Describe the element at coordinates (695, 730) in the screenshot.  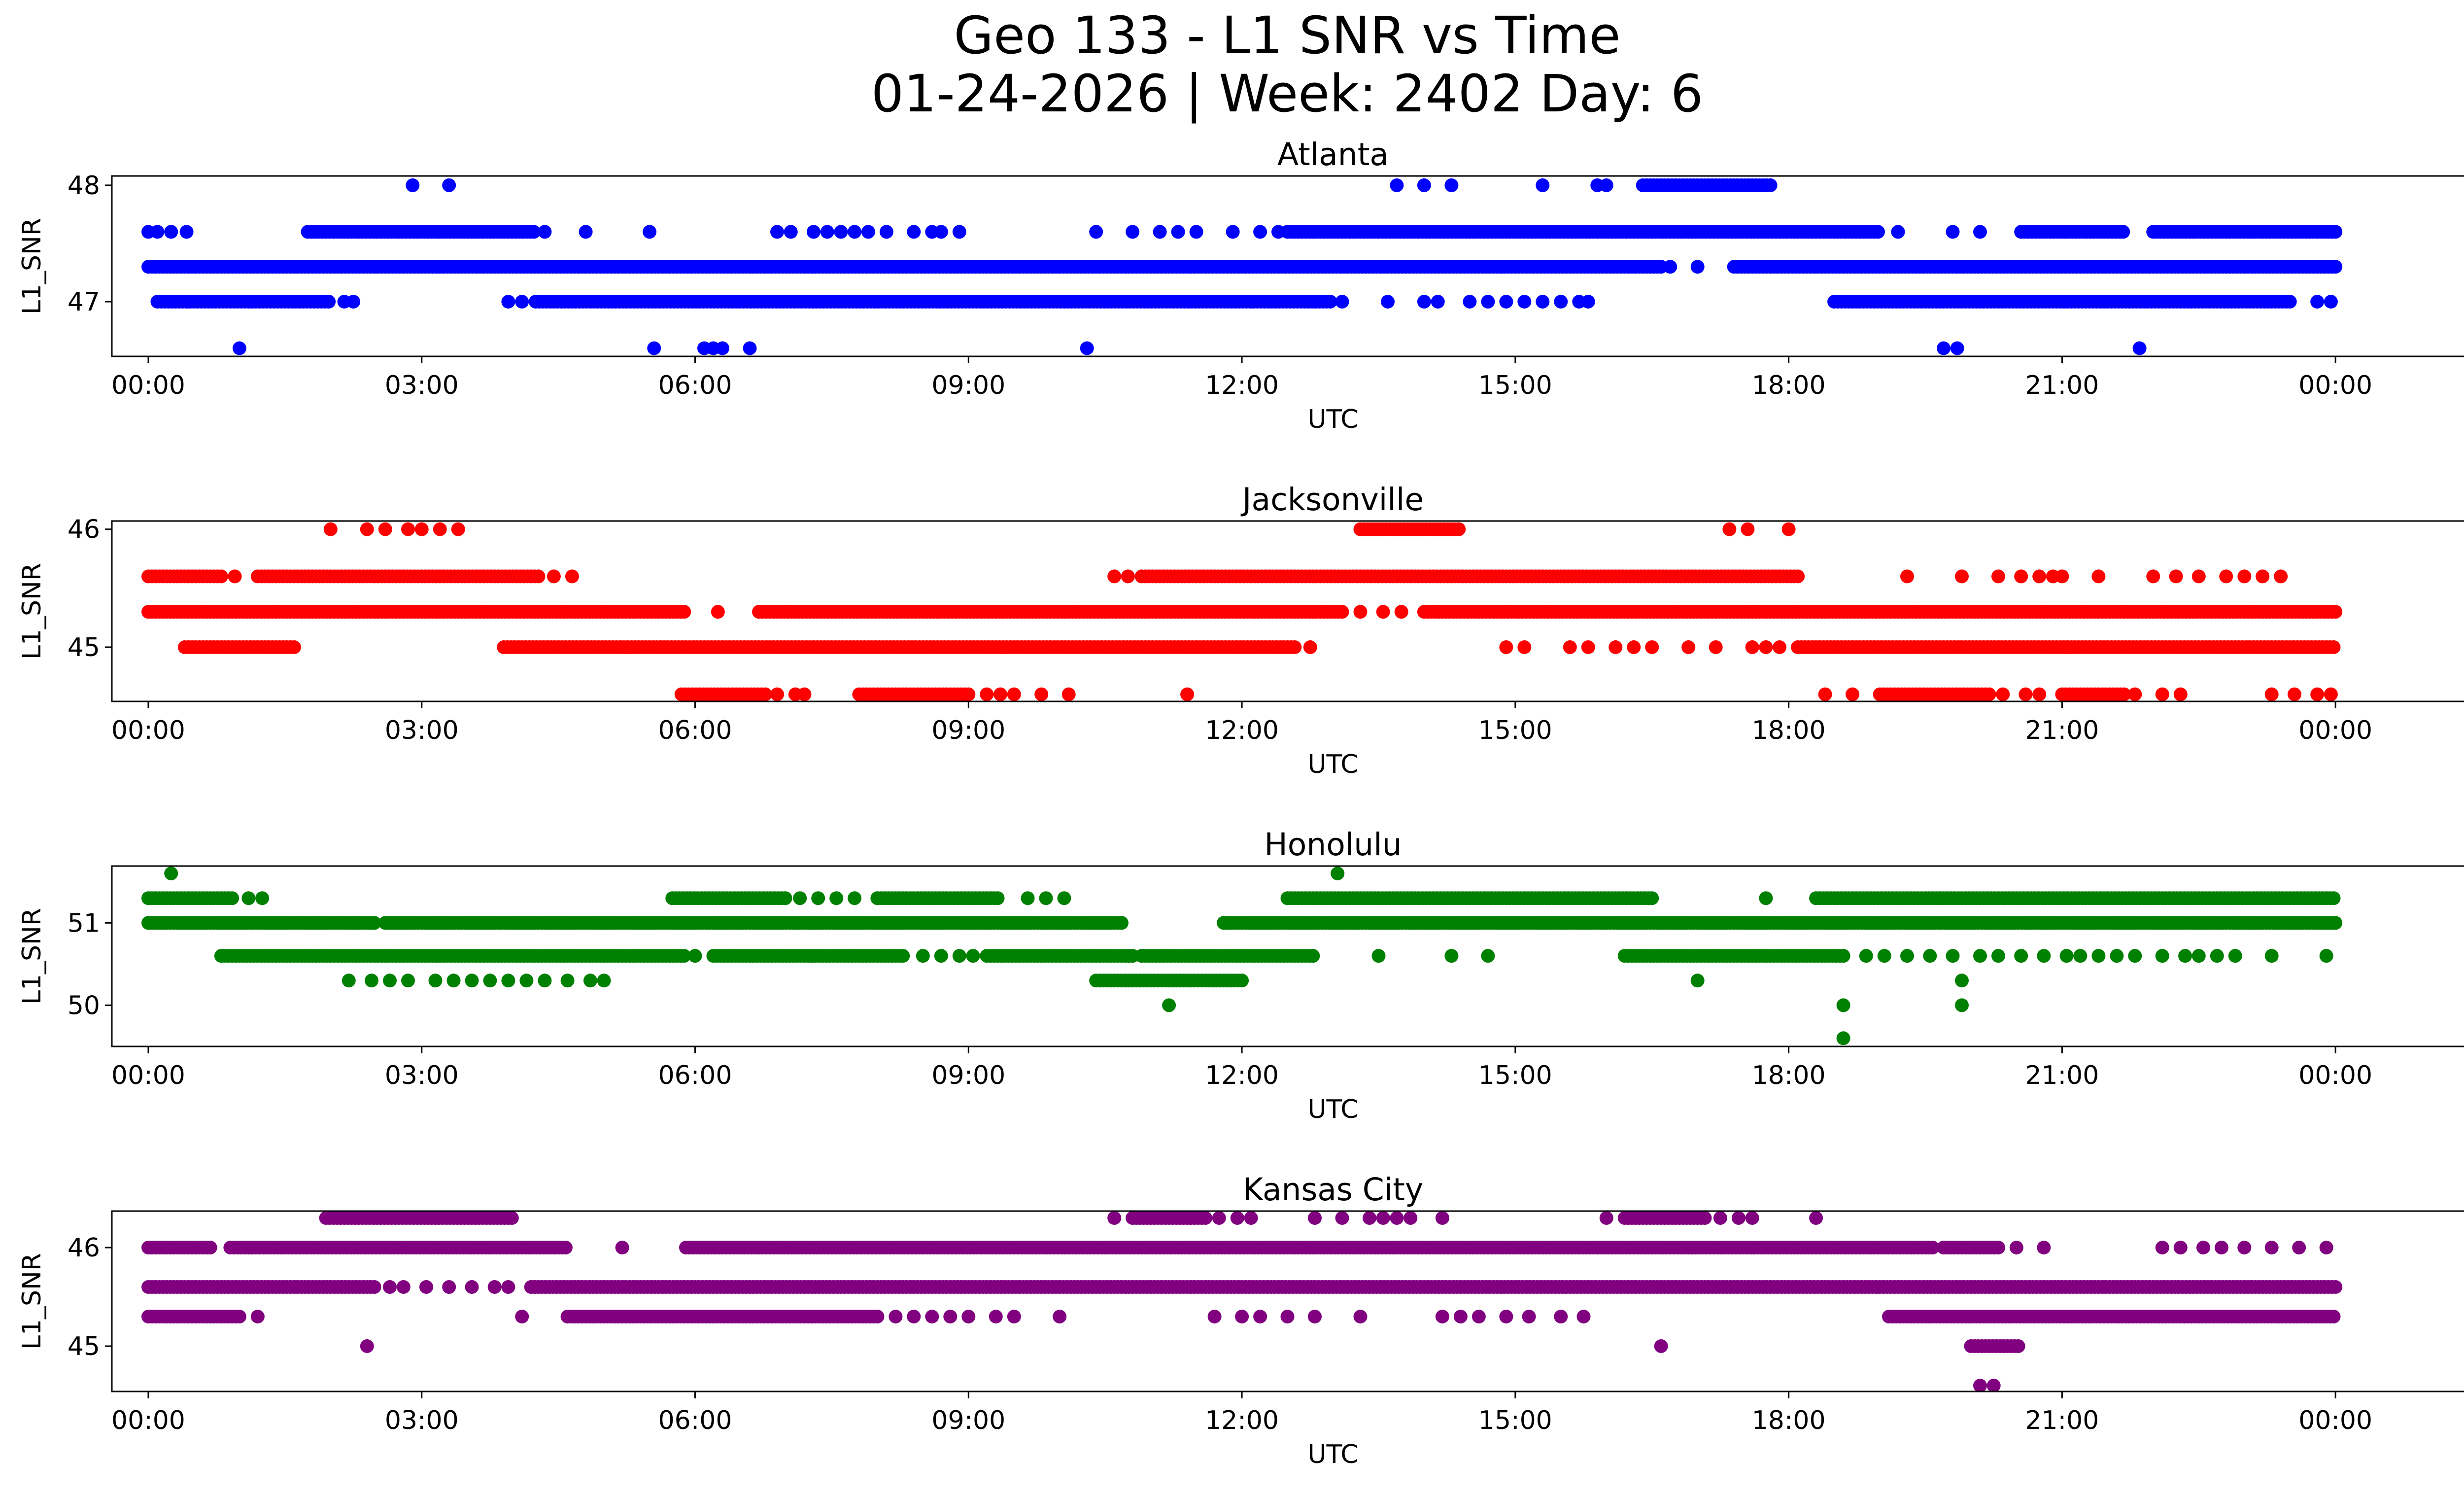
I see `x-tick-label: 06:00` at that location.